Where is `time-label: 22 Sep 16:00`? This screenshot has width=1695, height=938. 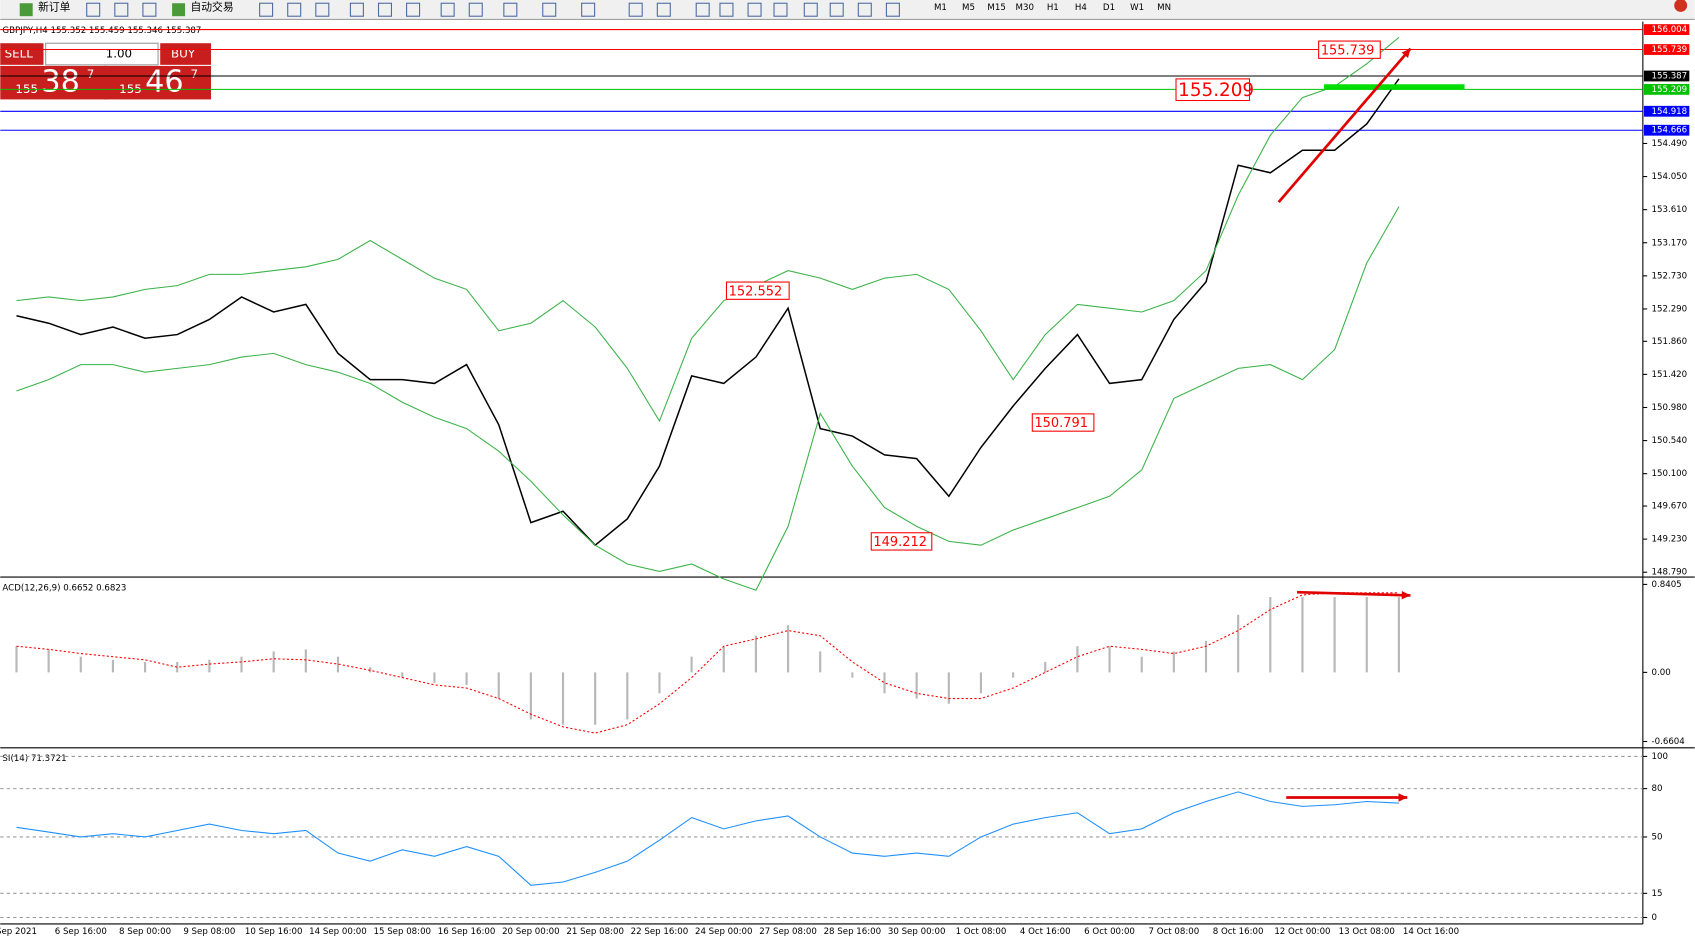
time-label: 22 Sep 16:00 is located at coordinates (660, 932).